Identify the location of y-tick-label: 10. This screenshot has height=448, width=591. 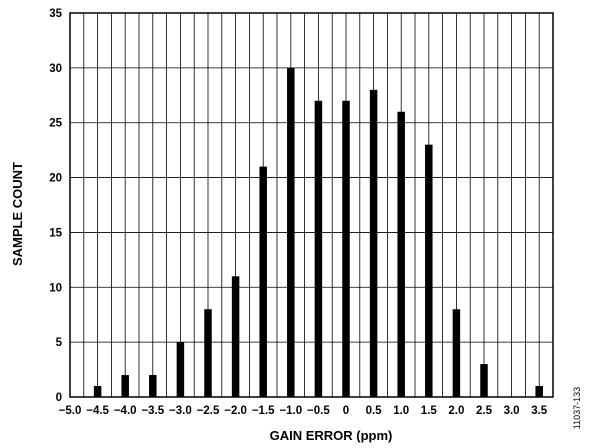
(55, 288).